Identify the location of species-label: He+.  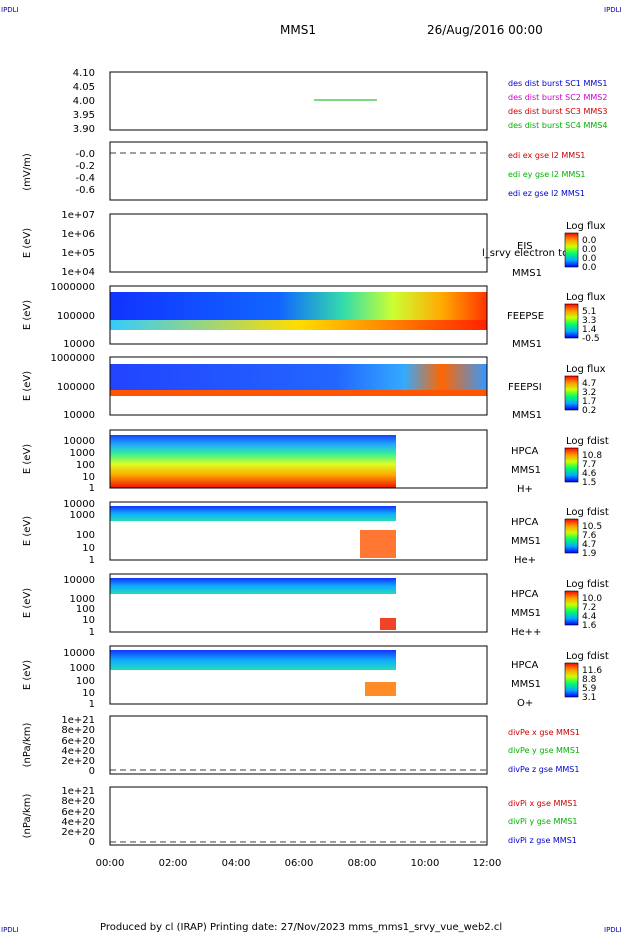
(525, 560).